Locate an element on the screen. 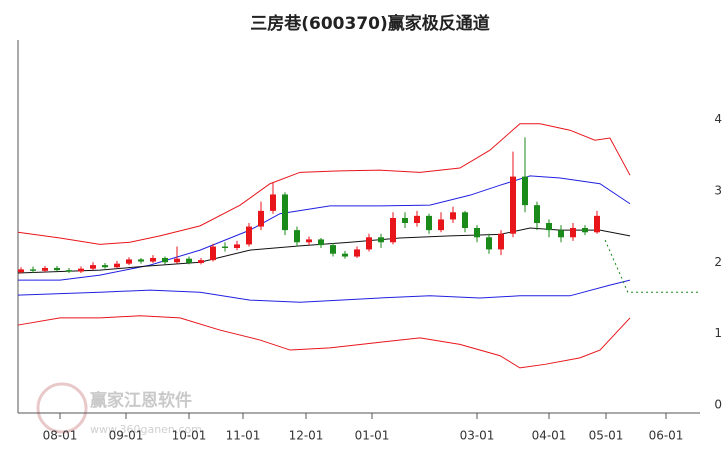  x-tick-label: 09-01 is located at coordinates (126, 436).